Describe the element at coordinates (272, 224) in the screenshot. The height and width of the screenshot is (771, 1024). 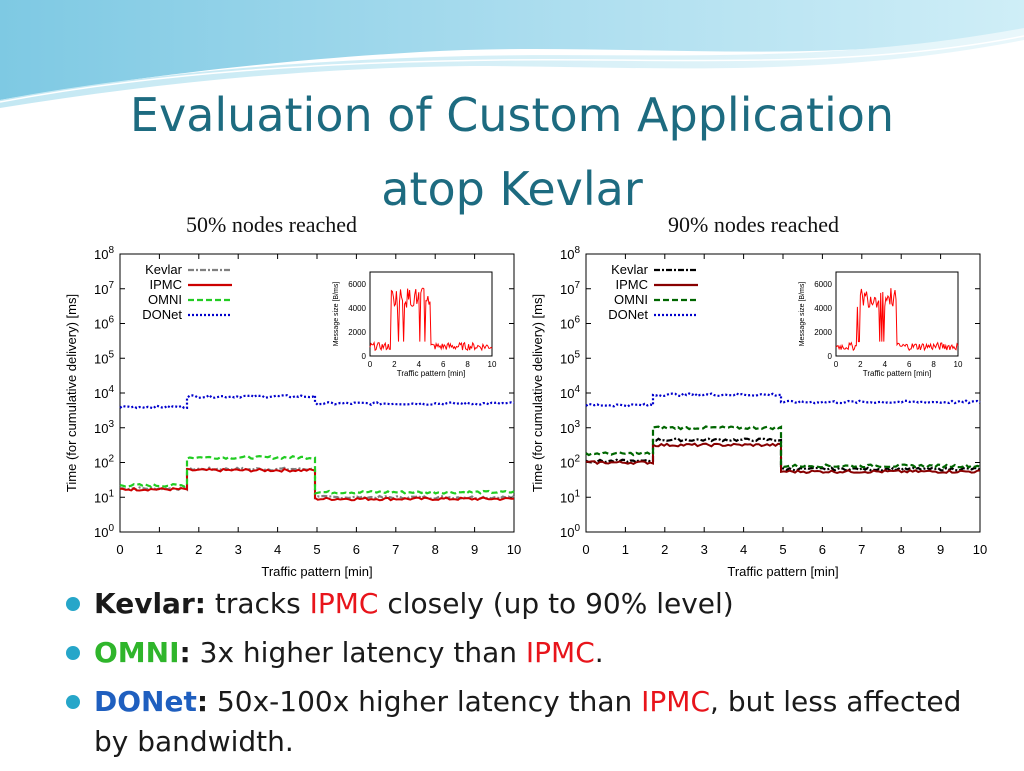
I see `chart-caption-left: 50% nodes reached` at that location.